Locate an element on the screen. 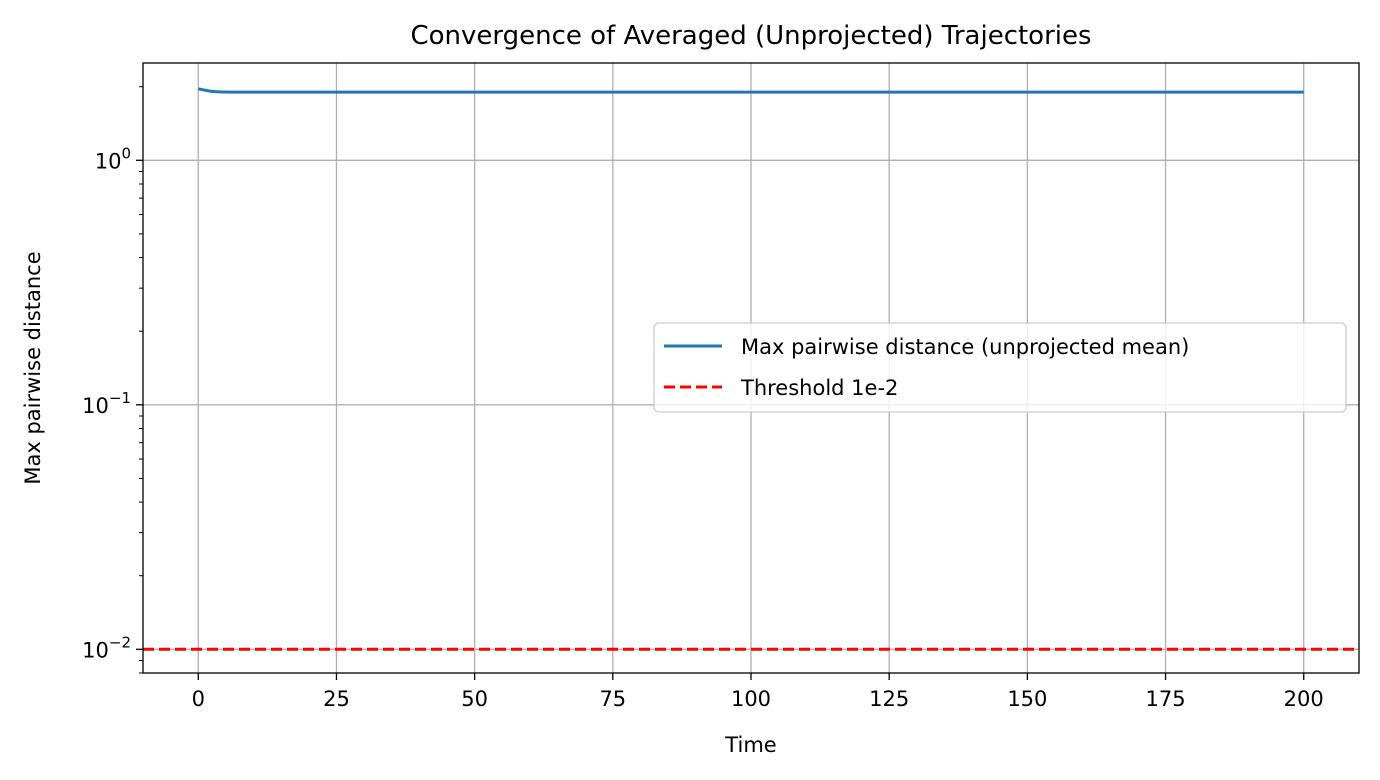  x-tick-label: 100 is located at coordinates (751, 699).